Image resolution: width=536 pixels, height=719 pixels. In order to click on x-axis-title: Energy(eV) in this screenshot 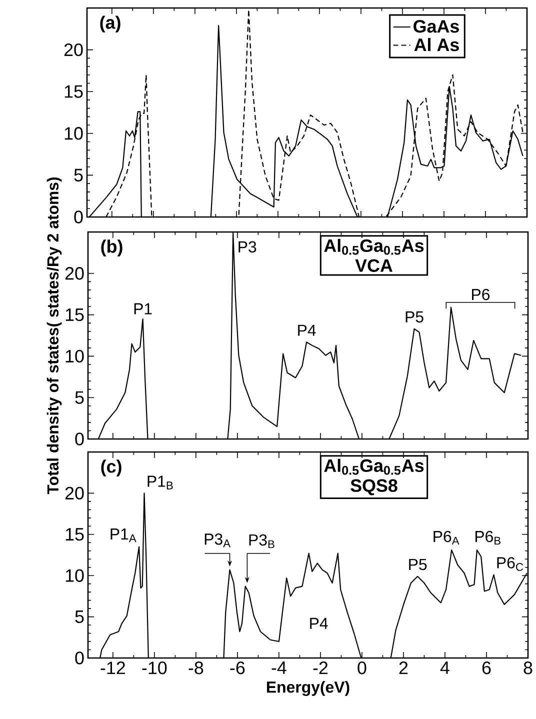, I will do `click(308, 688)`.